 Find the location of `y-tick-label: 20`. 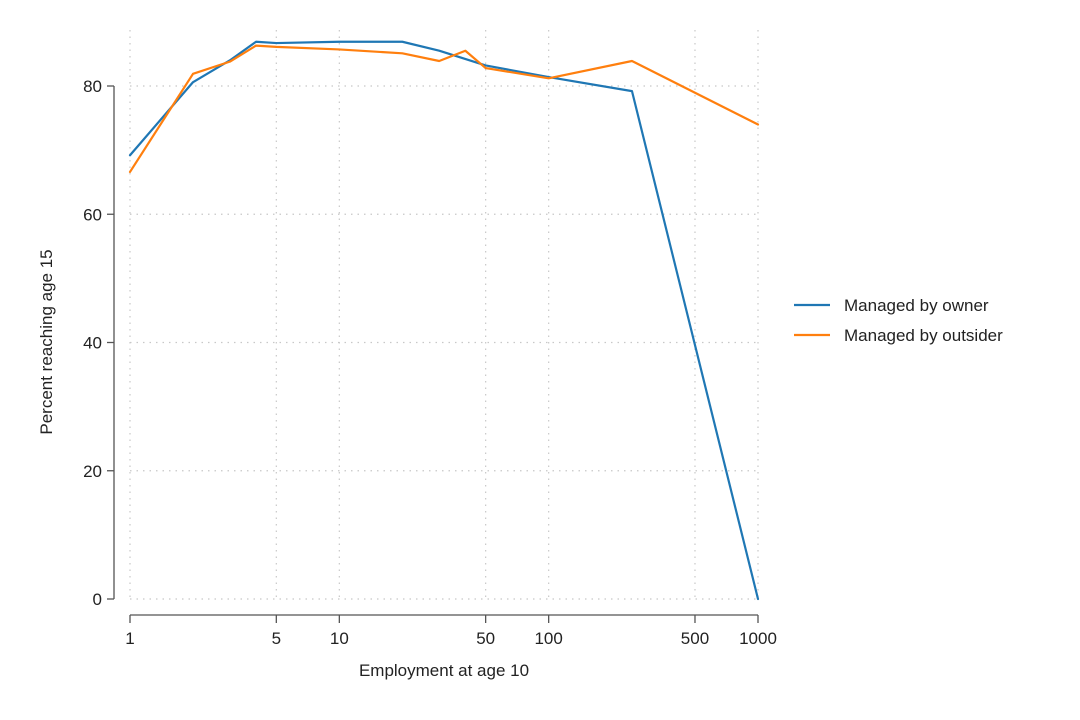

y-tick-label: 20 is located at coordinates (92, 471).